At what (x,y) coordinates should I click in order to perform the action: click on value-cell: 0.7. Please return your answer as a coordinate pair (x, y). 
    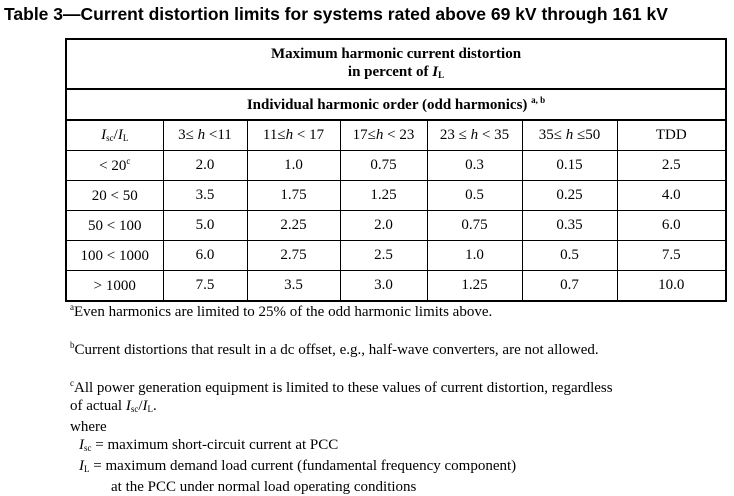
    Looking at the image, I should click on (569, 286).